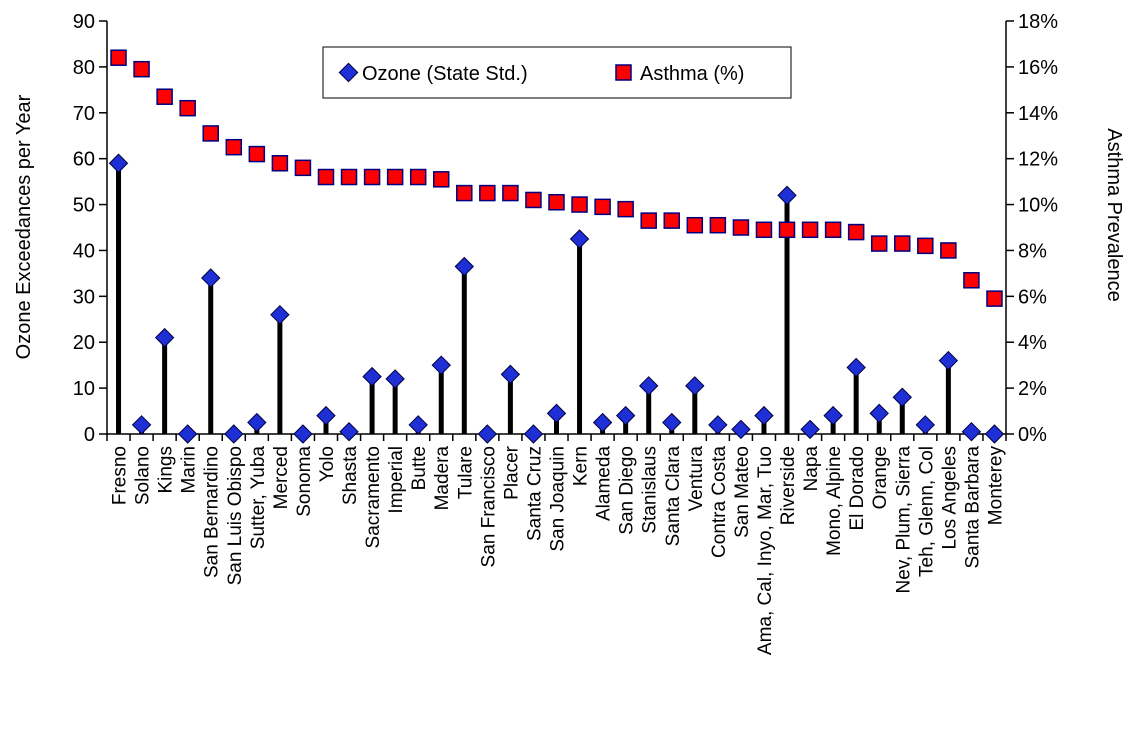 This screenshot has width=1125, height=753. What do you see at coordinates (1032, 251) in the screenshot?
I see `right-tick-label: 8%` at bounding box center [1032, 251].